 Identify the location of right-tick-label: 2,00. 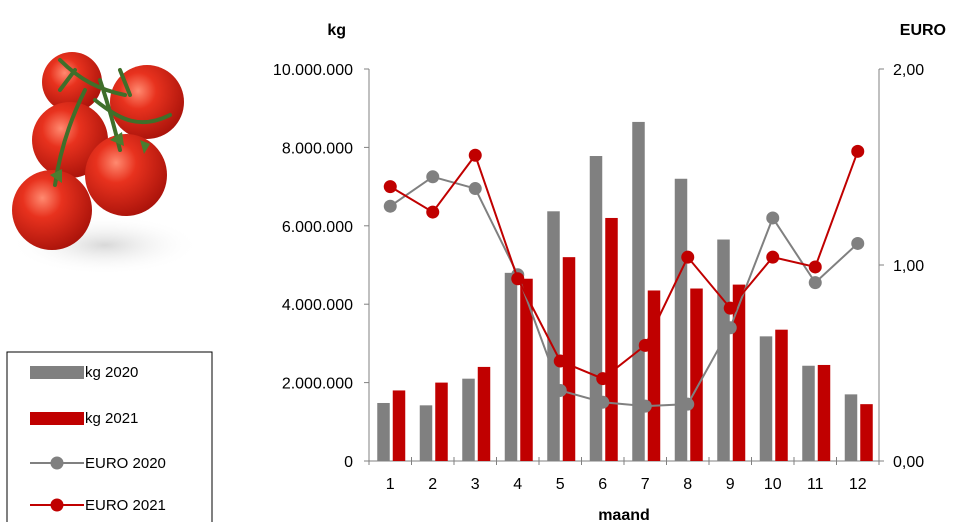
(908, 70).